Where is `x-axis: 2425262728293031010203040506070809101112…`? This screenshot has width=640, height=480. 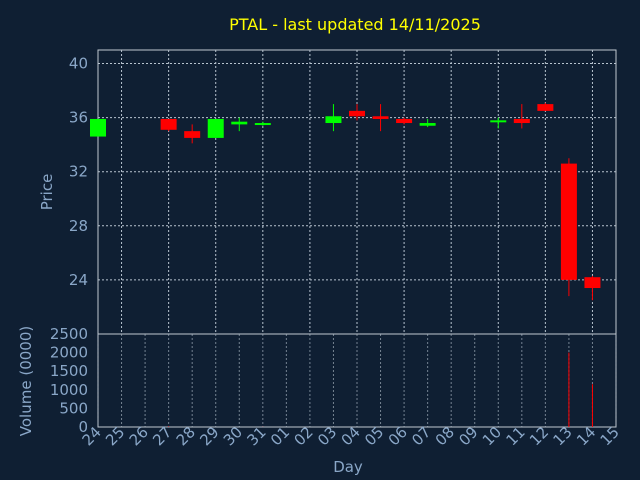
x-axis: 2425262728293031010203040506070809101112… is located at coordinates (351, 436).